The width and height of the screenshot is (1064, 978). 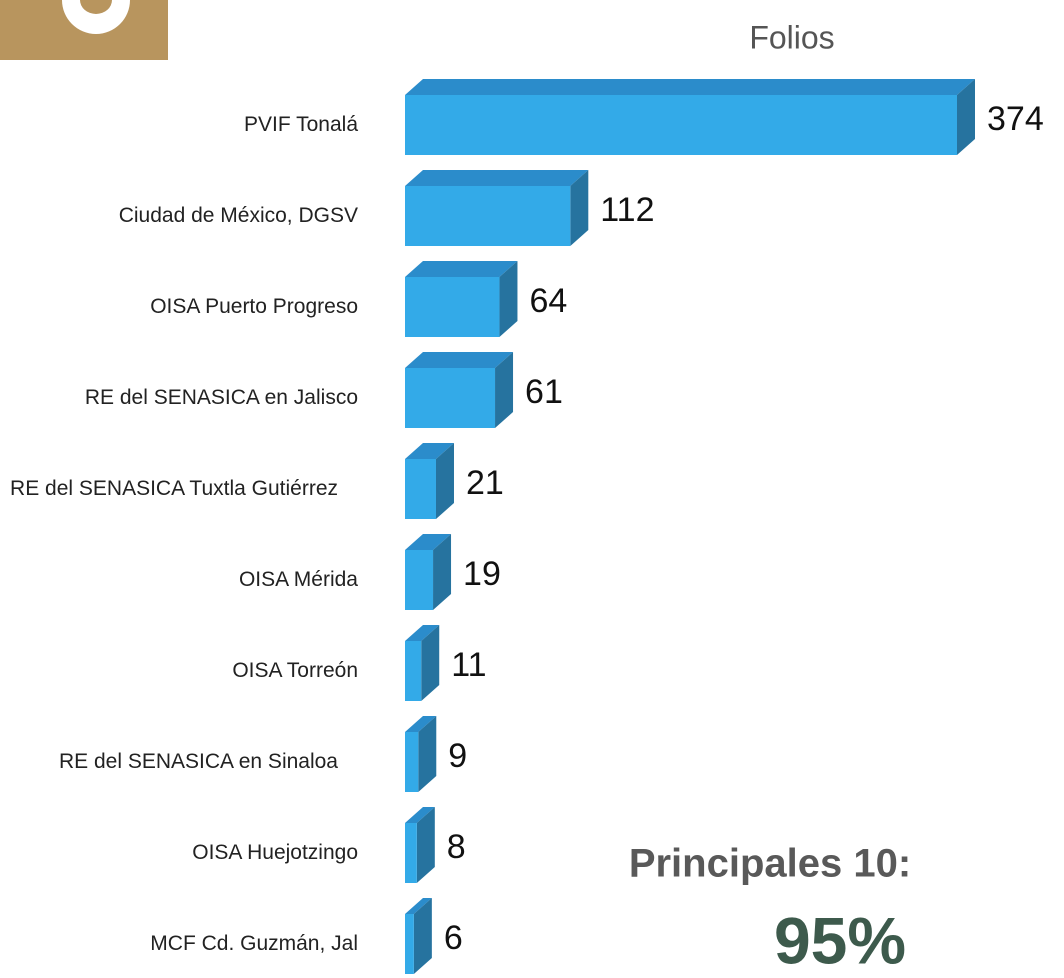 What do you see at coordinates (453, 938) in the screenshot?
I see `value-label: 6` at bounding box center [453, 938].